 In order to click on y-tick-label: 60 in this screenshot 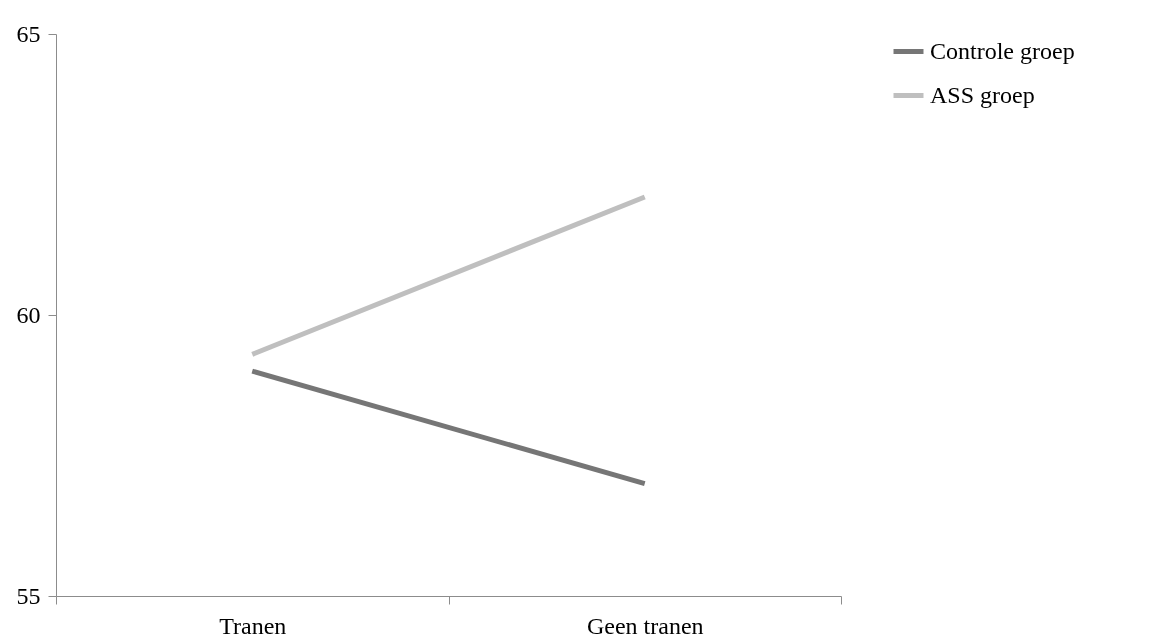, I will do `click(28, 314)`.